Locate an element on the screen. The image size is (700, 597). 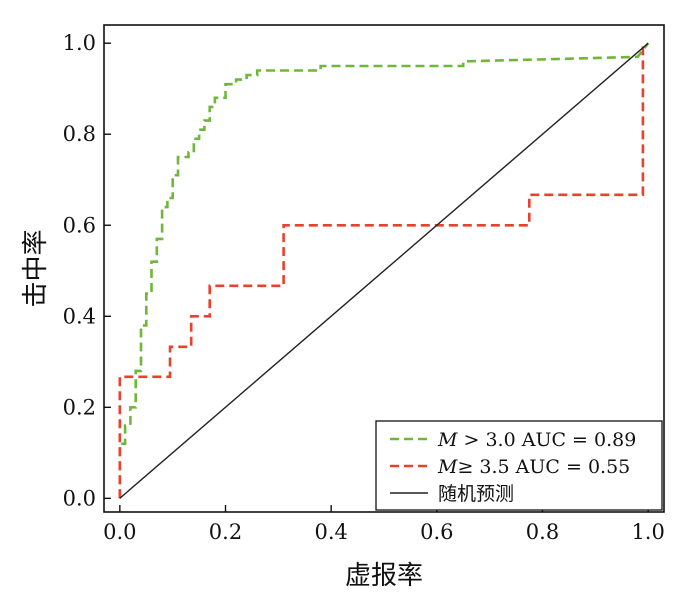
y-tick-label: 0.2 is located at coordinates (79, 407).